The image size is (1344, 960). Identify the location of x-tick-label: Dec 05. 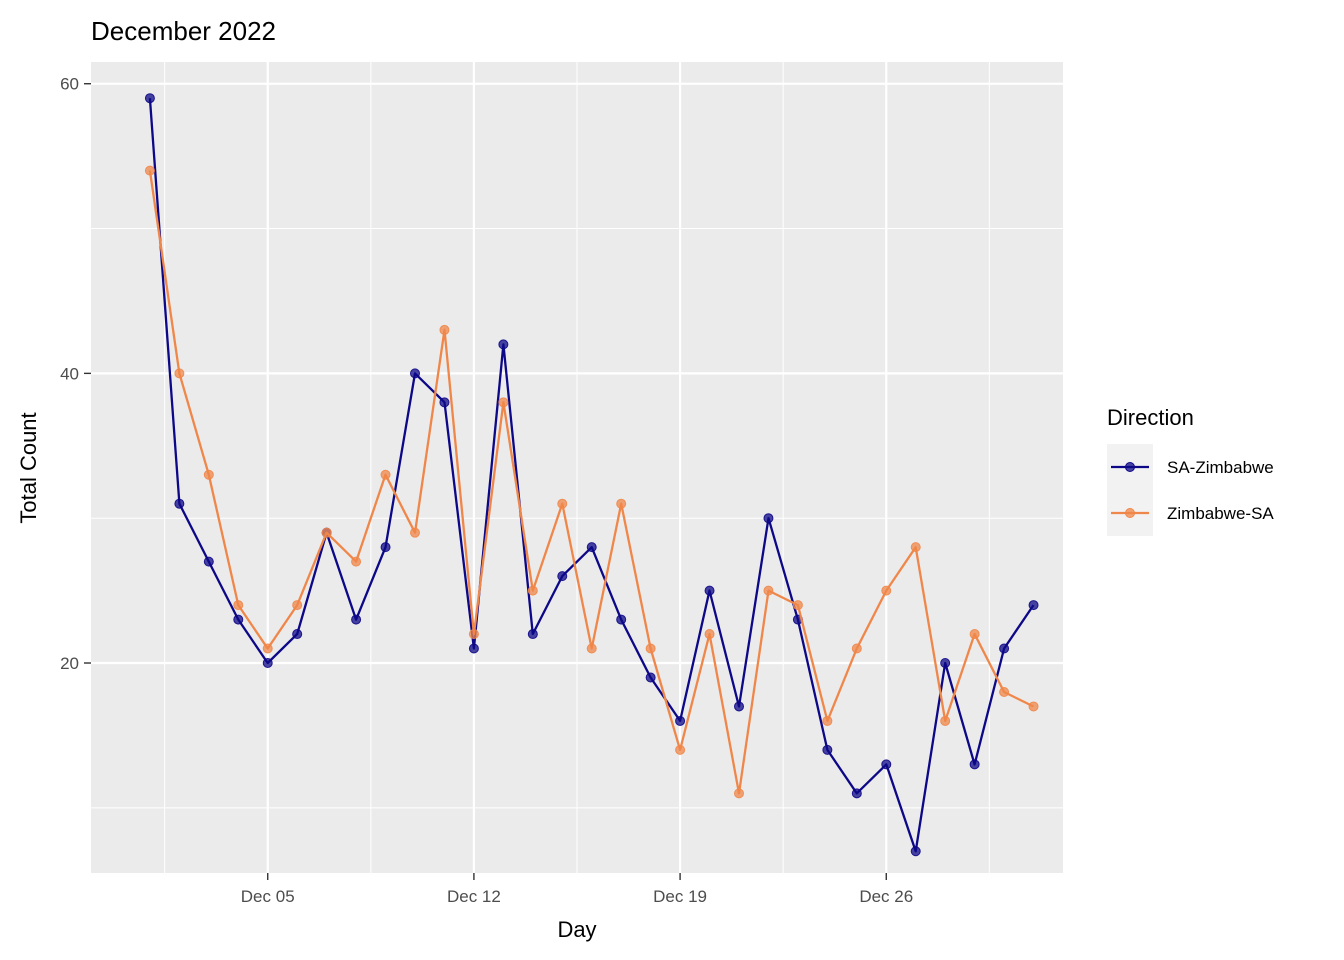
(268, 896).